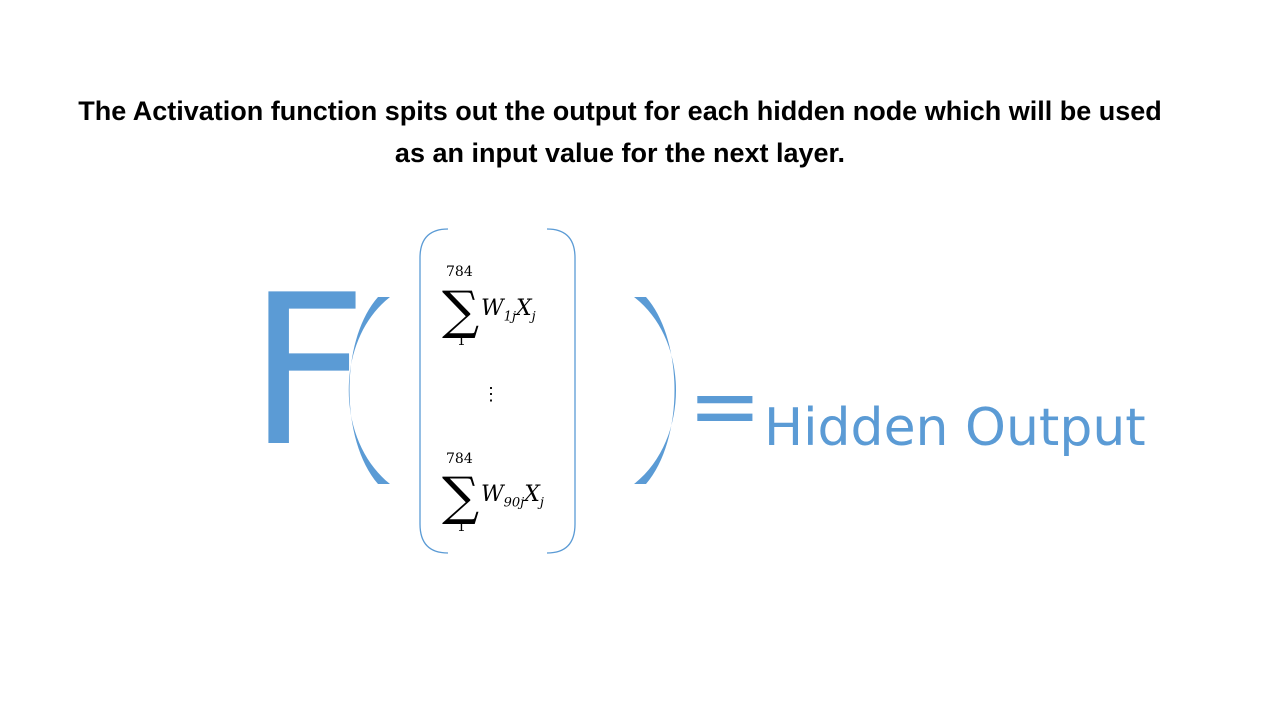 This screenshot has width=1280, height=720. Describe the element at coordinates (514, 503) in the screenshot. I see `weight-subscript: 90j` at that location.